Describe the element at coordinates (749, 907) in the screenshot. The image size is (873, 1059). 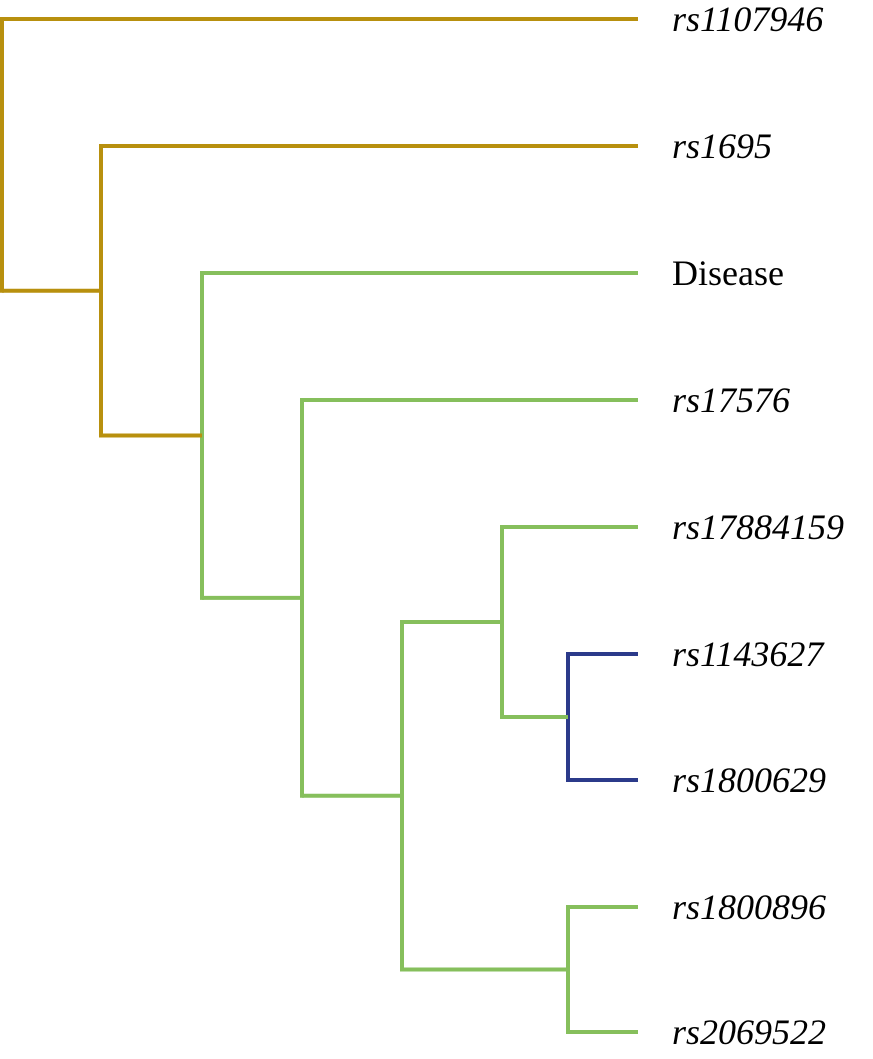
I see `leaf-label-rs1800896: rs1800896` at that location.